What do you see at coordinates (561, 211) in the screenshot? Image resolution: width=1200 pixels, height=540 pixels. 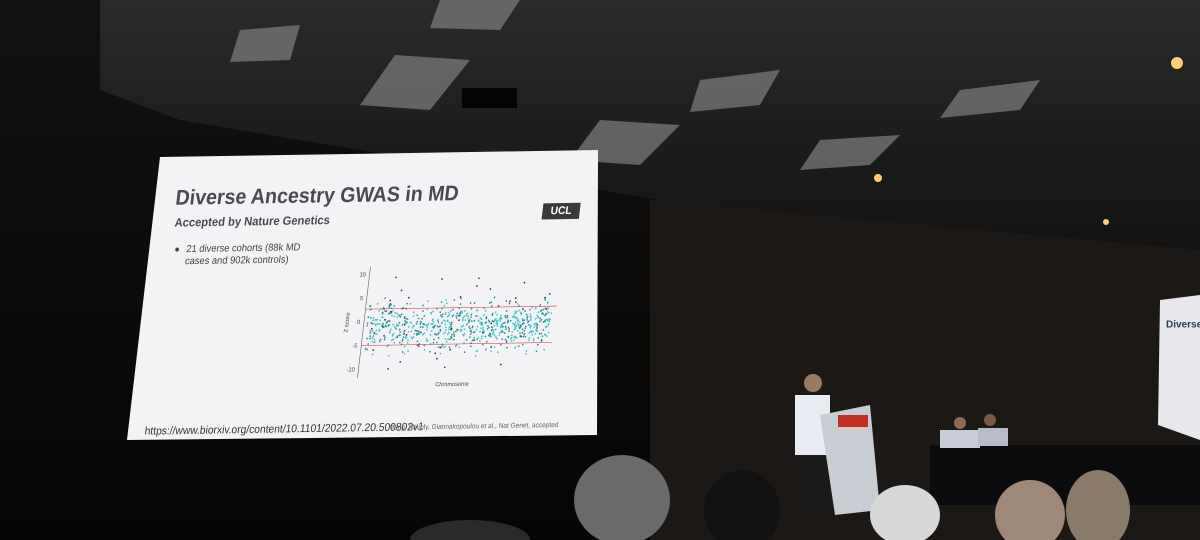 I see `logo: UCL` at bounding box center [561, 211].